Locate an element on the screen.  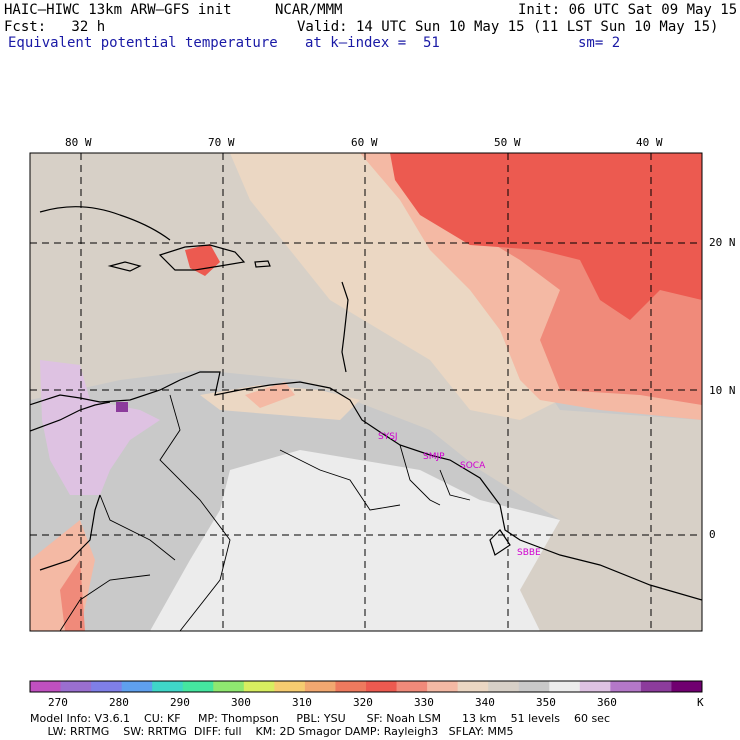
colorbar-tick: 350 is located at coordinates (546, 702).